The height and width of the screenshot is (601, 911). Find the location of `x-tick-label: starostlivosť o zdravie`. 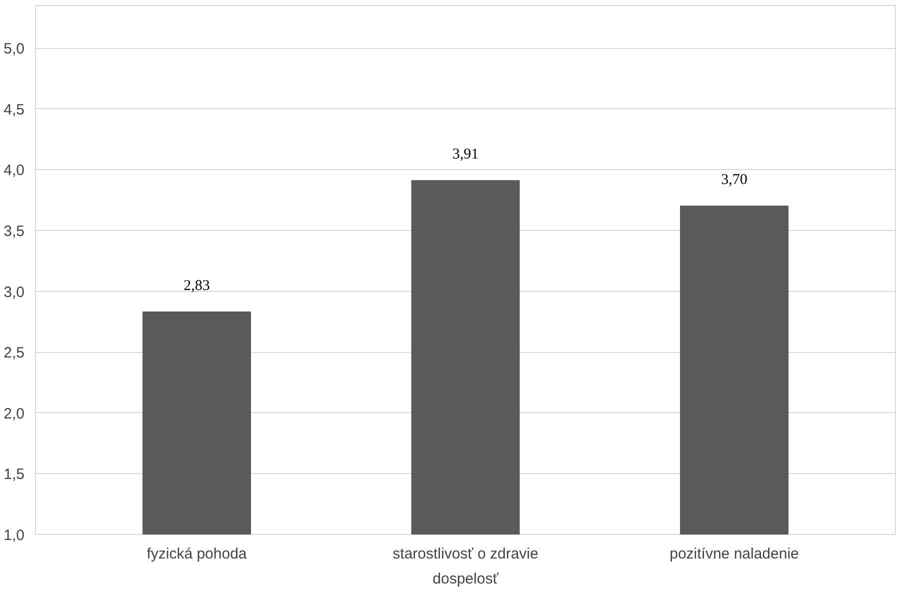

x-tick-label: starostlivosť o zdravie is located at coordinates (465, 554).